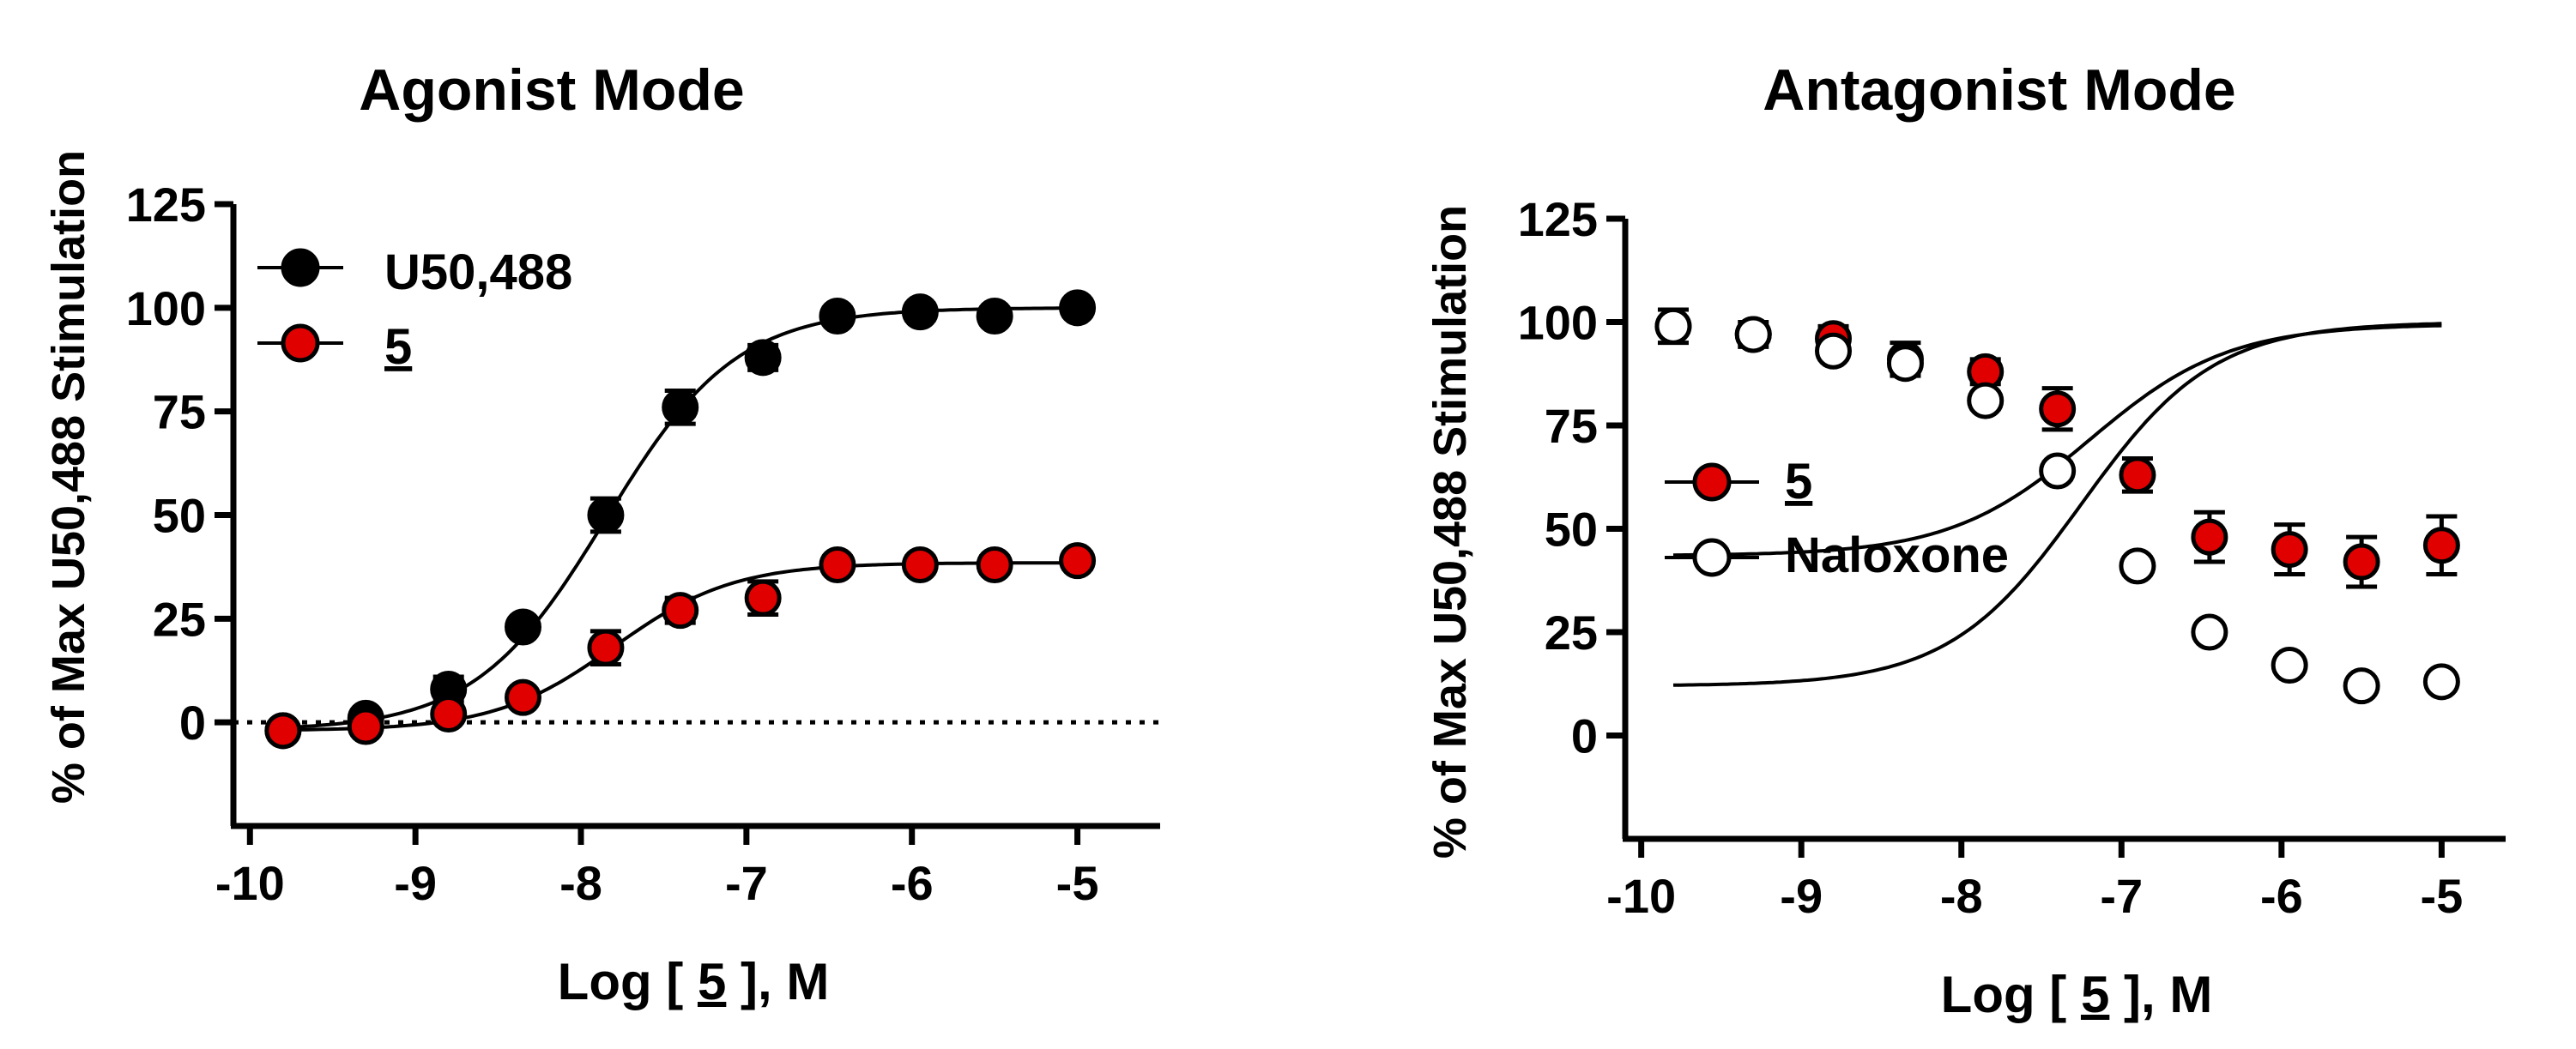 The width and height of the screenshot is (2576, 1049). Describe the element at coordinates (580, 883) in the screenshot. I see `agonist-x-tick-label: -8` at that location.